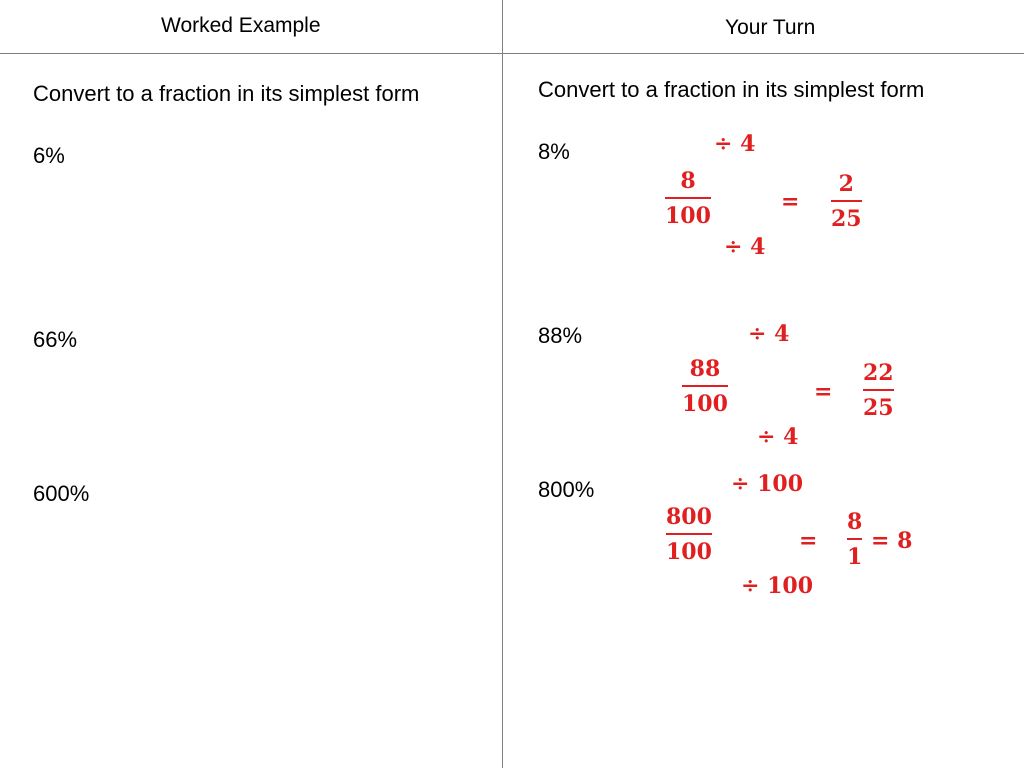 The width and height of the screenshot is (1024, 768). I want to click on q3-fraction: 800 100, so click(689, 534).